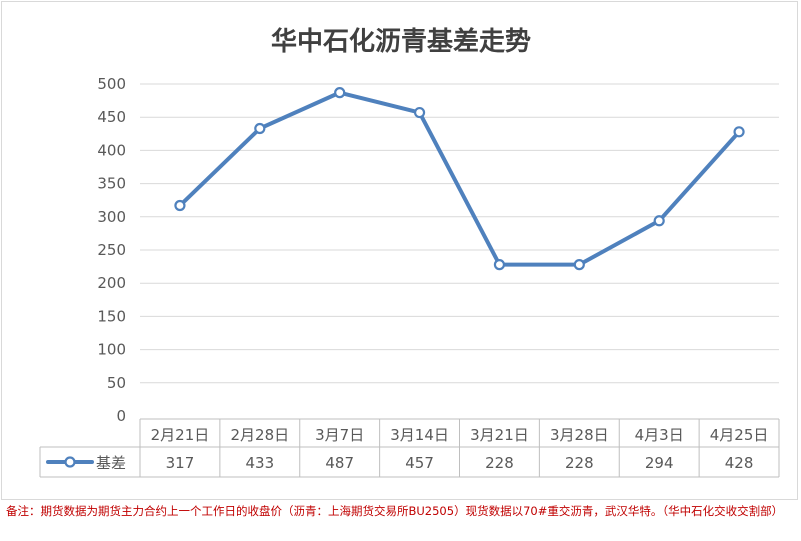 This screenshot has height=541, width=801. What do you see at coordinates (111, 184) in the screenshot?
I see `y-tick-label: 350` at bounding box center [111, 184].